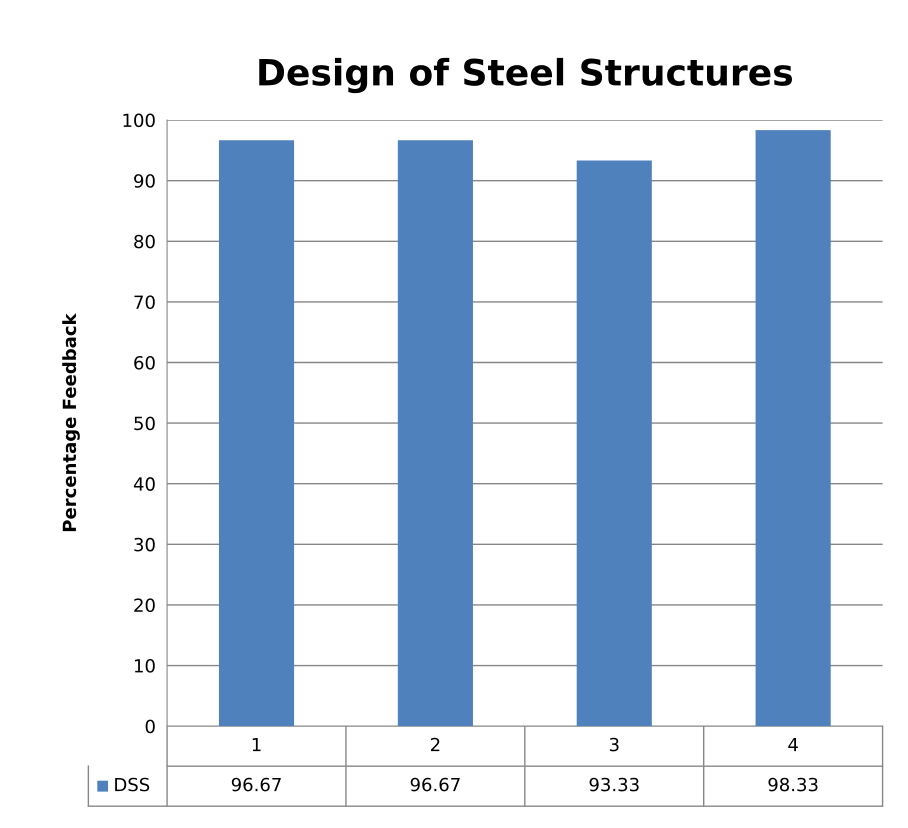 This screenshot has height=828, width=908. I want to click on y-tick-label: 90, so click(144, 181).